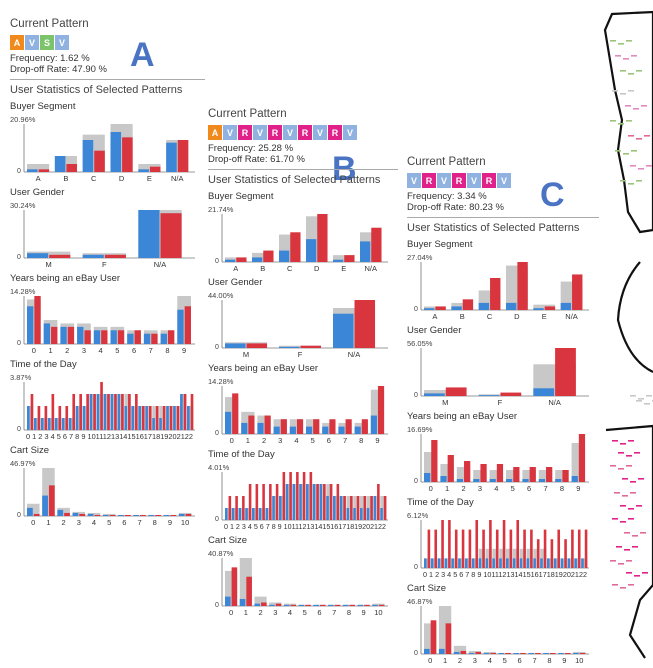 This screenshot has width=653, height=668. What do you see at coordinates (107, 229) in the screenshot?
I see `stat-chart: User Gender 30.24% 0 M F N/A` at bounding box center [107, 229].